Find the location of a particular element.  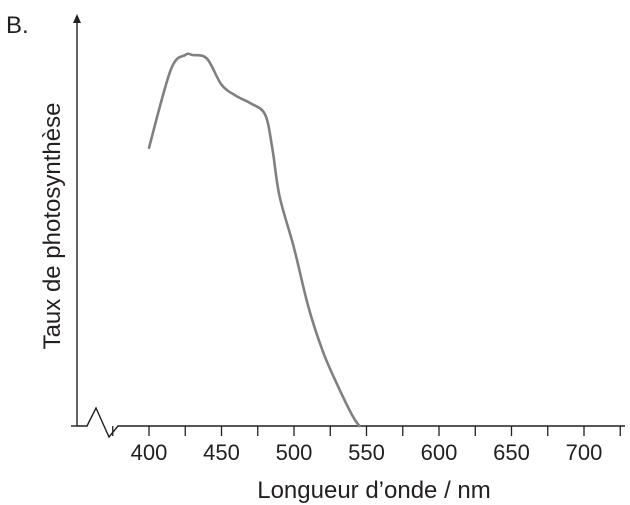

x-tick-label: 450 is located at coordinates (221, 452).